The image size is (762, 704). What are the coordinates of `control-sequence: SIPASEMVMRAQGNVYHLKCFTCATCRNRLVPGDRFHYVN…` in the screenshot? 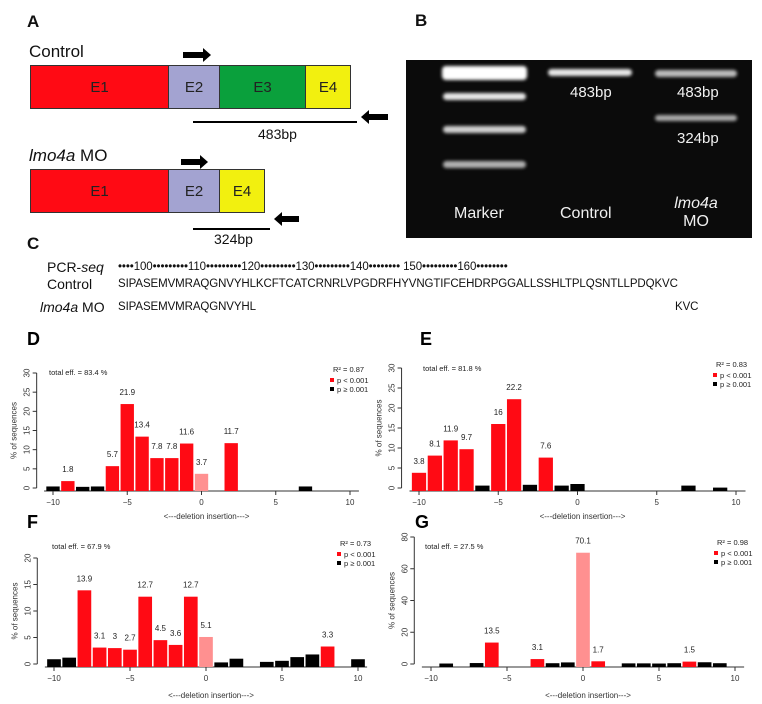 It's located at (398, 284).